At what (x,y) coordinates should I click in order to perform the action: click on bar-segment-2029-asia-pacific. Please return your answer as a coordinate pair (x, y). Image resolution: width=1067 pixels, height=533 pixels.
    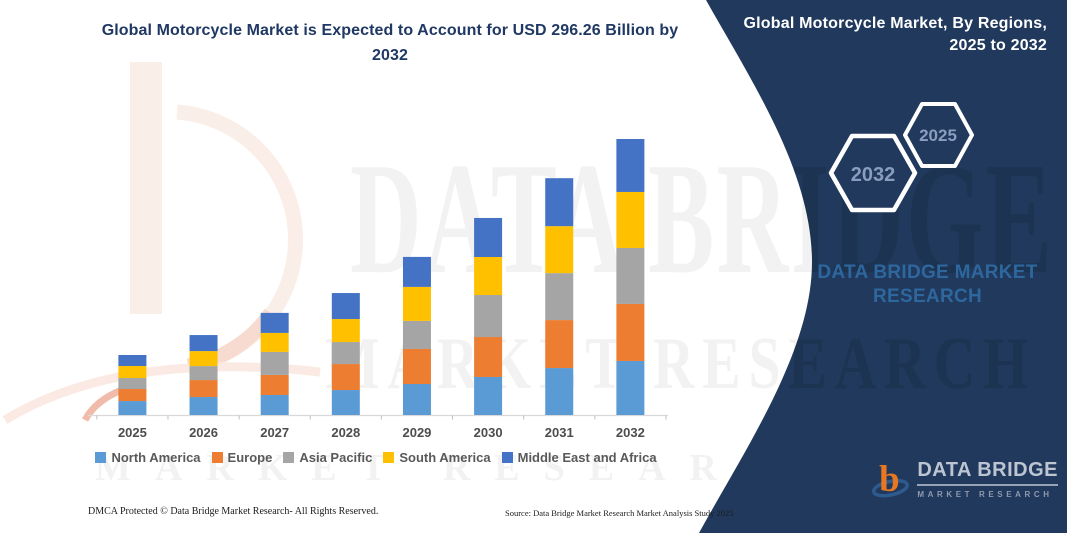
    Looking at the image, I should click on (416, 334).